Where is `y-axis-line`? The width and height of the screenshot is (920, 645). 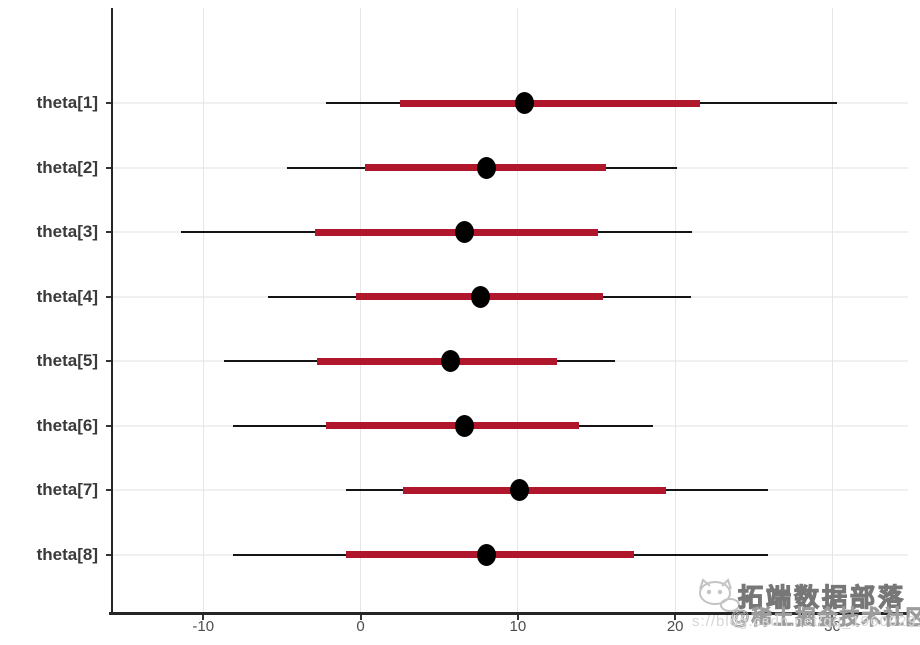 y-axis-line is located at coordinates (112, 310).